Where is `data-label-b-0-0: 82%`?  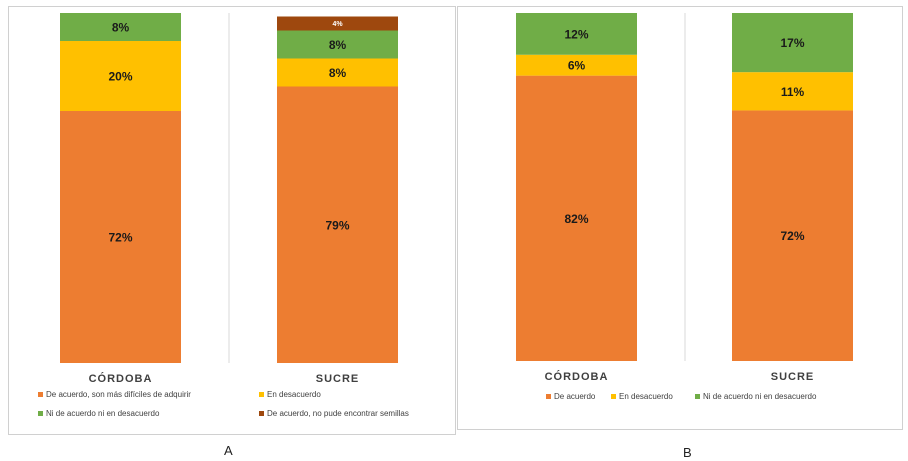
data-label-b-0-0: 82% is located at coordinates (576, 219).